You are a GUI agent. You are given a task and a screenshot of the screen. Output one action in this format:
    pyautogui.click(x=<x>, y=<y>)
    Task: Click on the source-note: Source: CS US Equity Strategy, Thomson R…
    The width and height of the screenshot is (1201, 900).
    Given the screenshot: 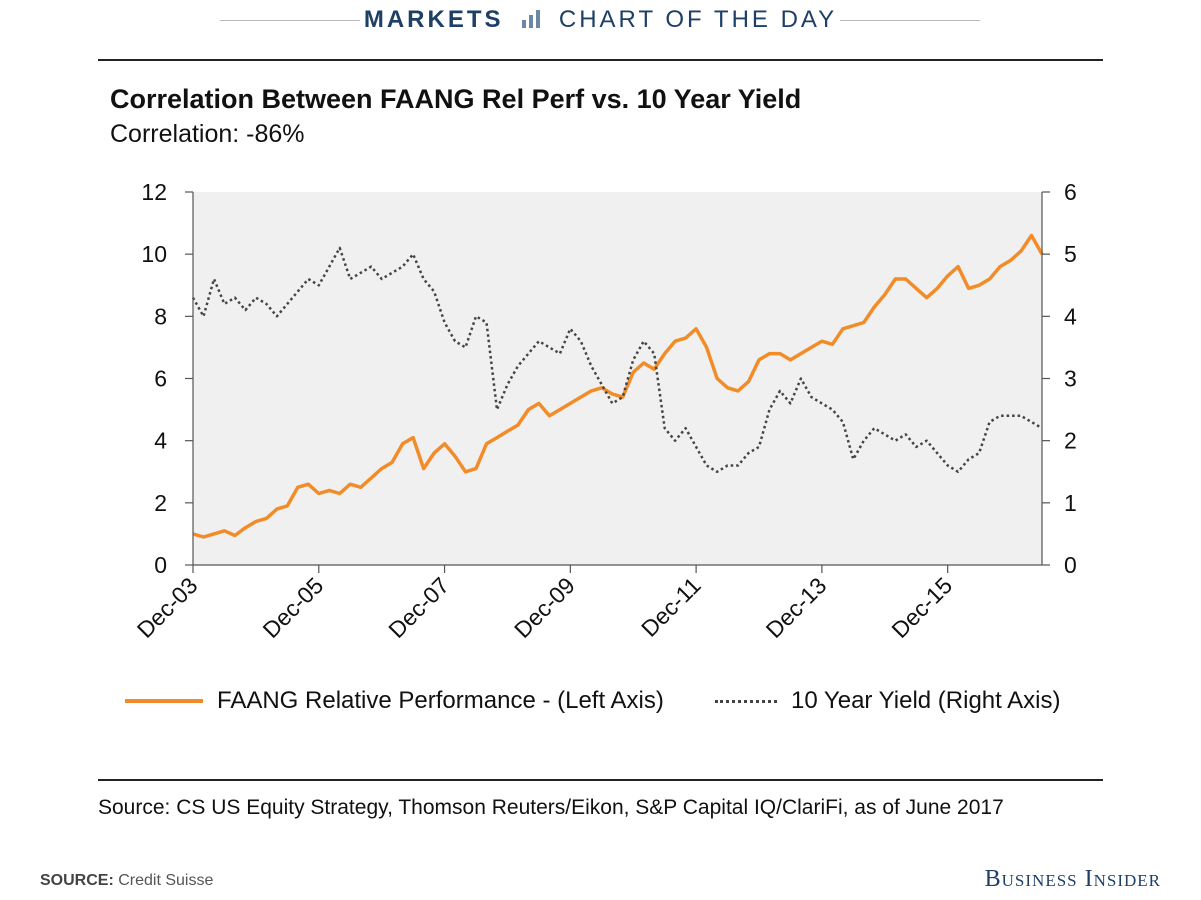 What is the action you would take?
    pyautogui.click(x=551, y=807)
    